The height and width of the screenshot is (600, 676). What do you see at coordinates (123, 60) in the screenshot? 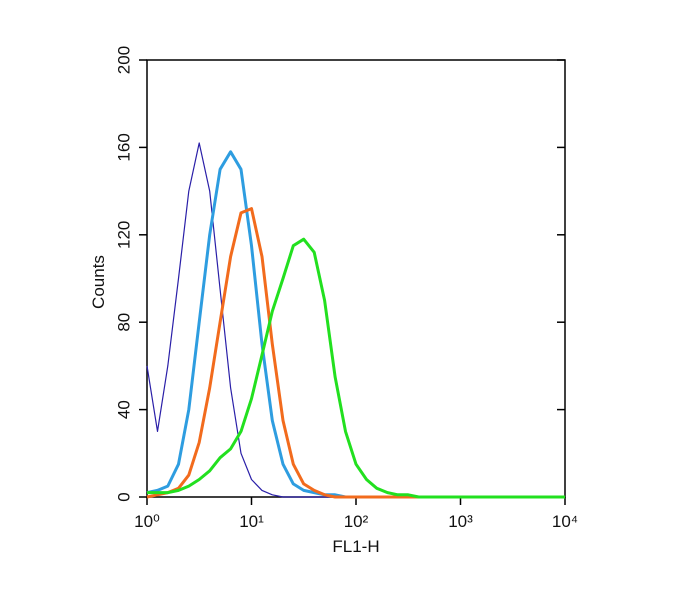
I see `y-tick-label: 200` at bounding box center [123, 60].